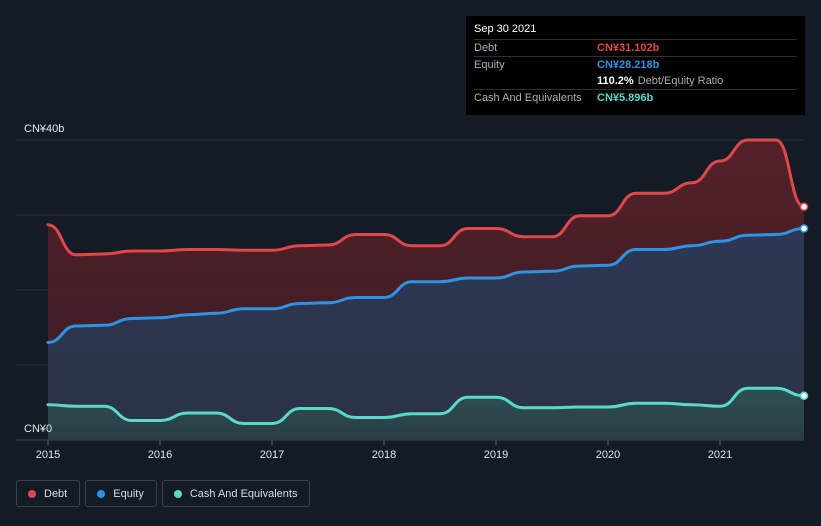  What do you see at coordinates (496, 455) in the screenshot?
I see `x-tick-label: 2019` at bounding box center [496, 455].